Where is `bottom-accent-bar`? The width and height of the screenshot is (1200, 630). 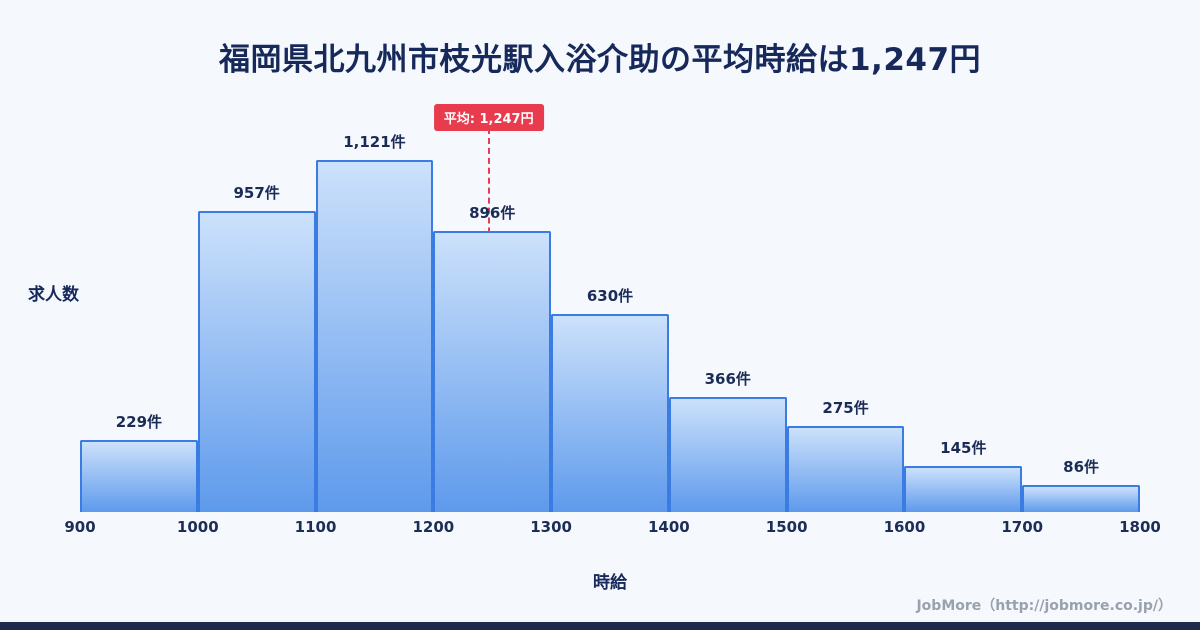 bottom-accent-bar is located at coordinates (600, 626).